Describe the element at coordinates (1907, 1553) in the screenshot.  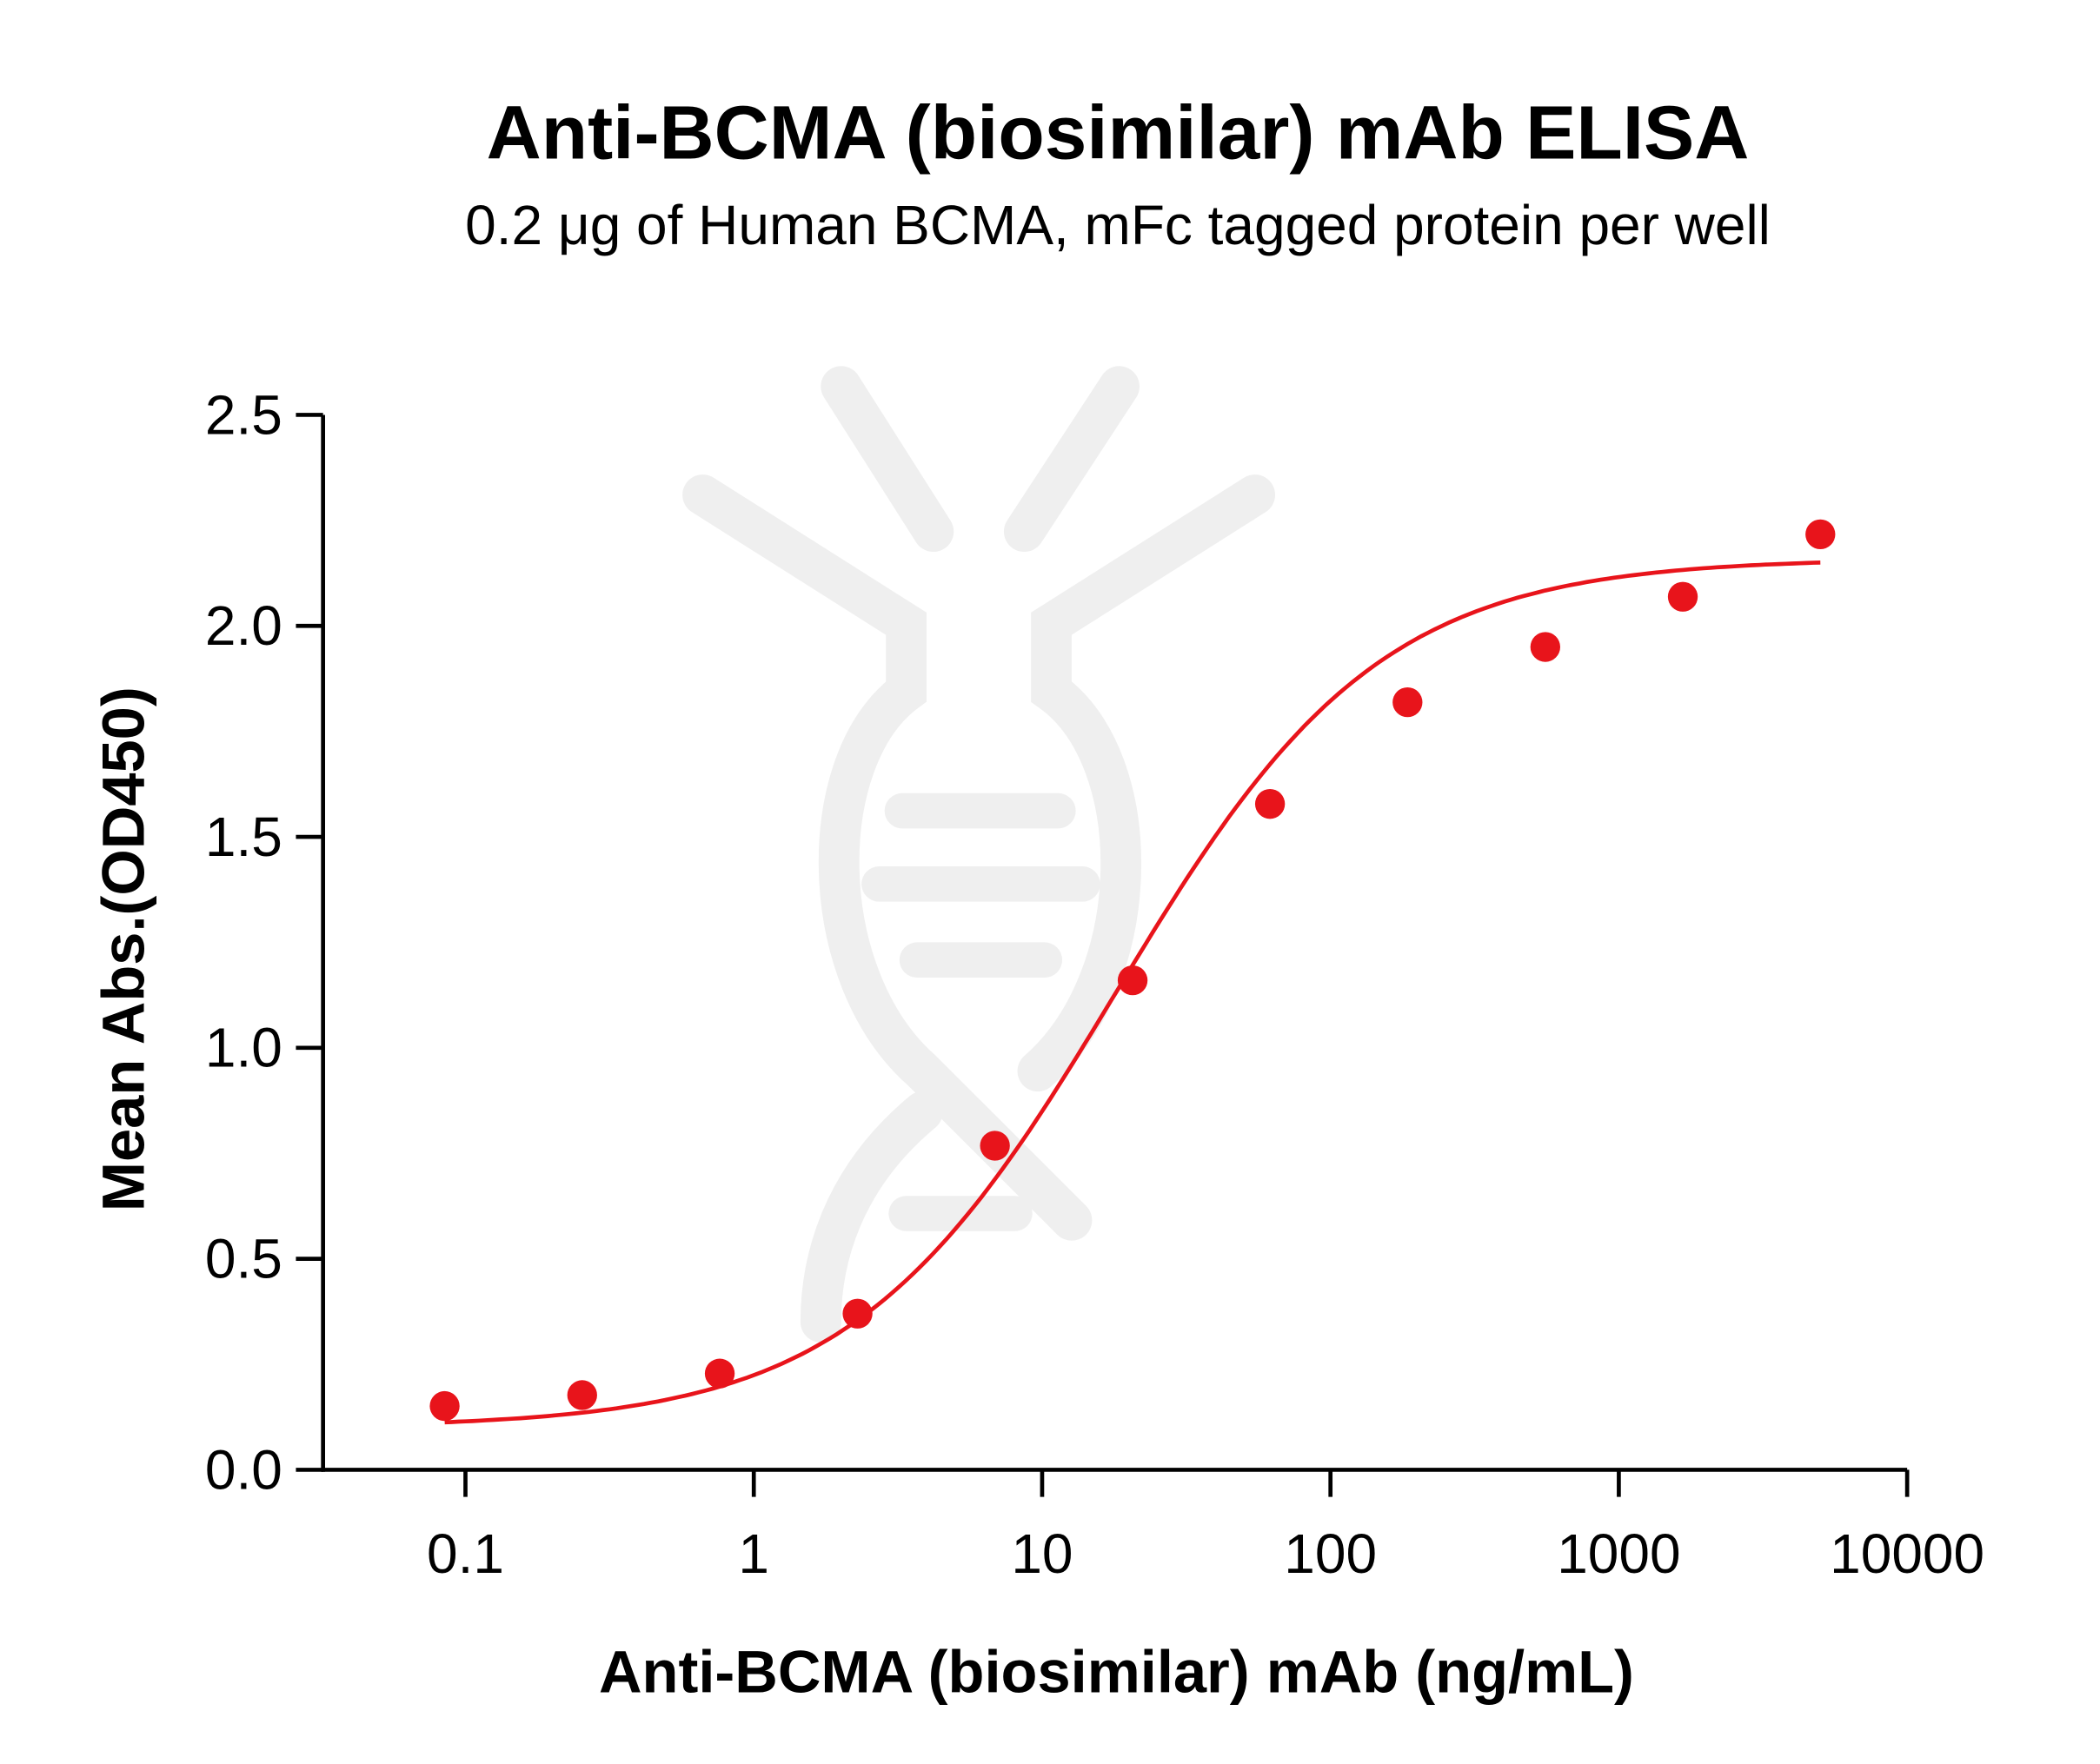
I see `x-tick-label: 10000` at that location.